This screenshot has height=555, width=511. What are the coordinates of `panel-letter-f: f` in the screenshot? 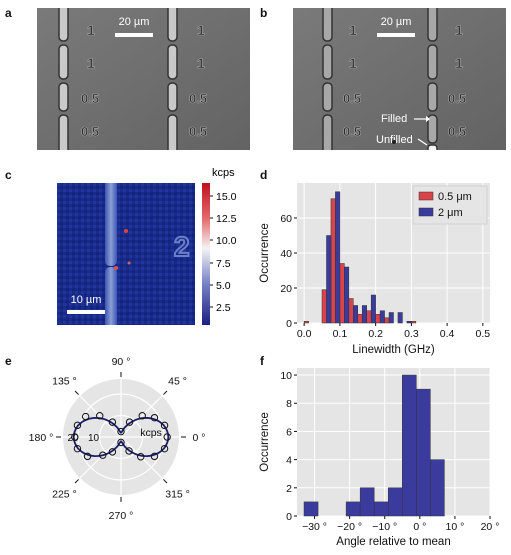 It's located at (262, 361).